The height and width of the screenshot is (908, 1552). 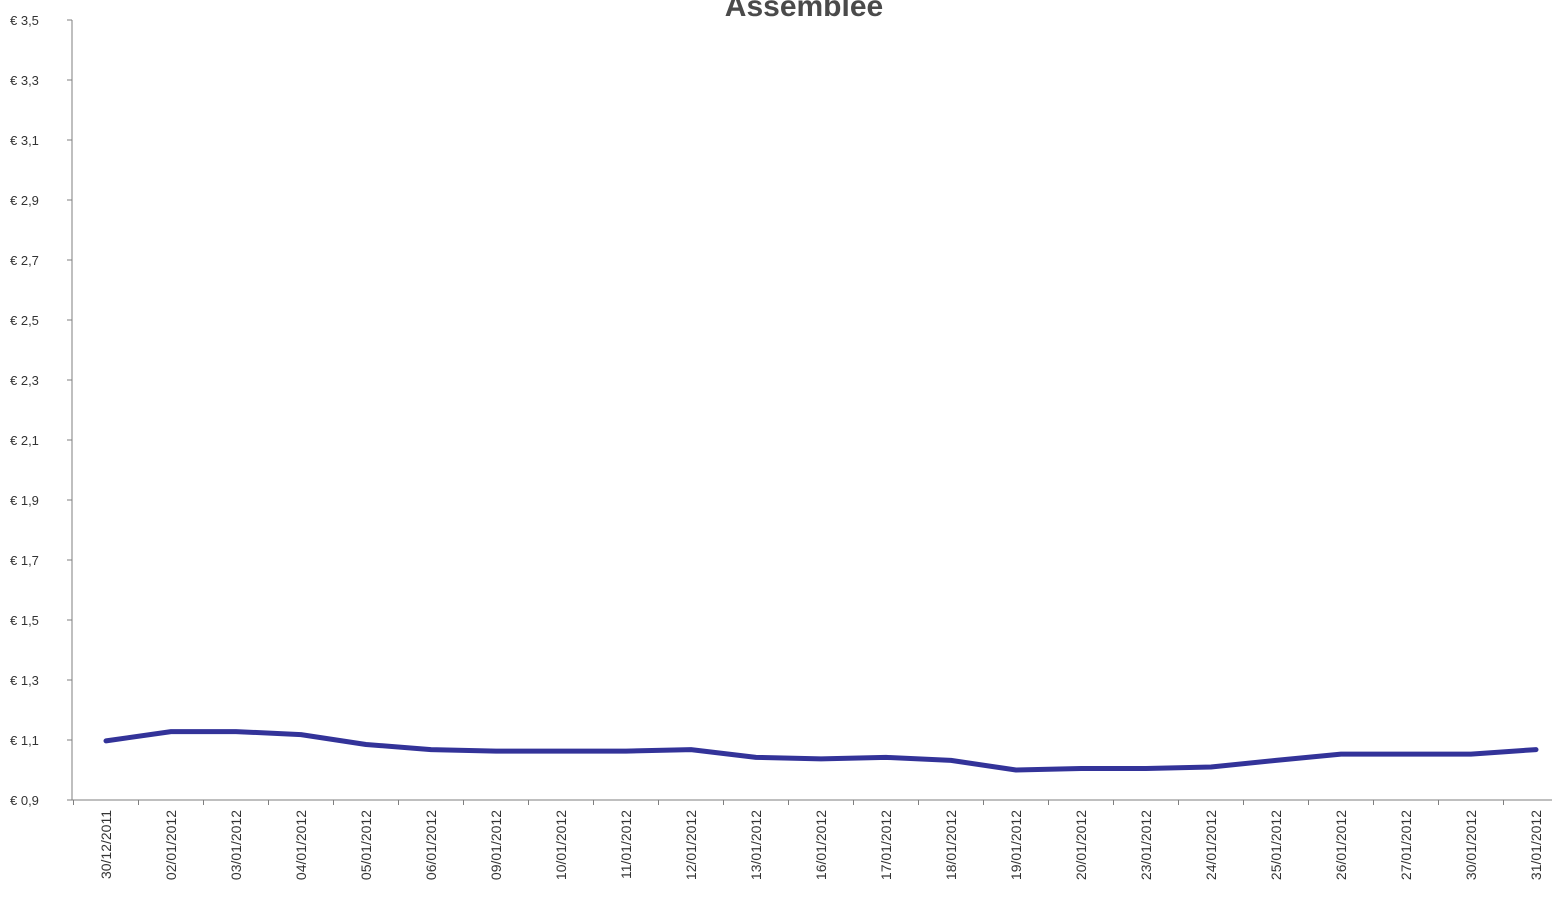 I want to click on y-tick-label: € 2,1, so click(x=24, y=440).